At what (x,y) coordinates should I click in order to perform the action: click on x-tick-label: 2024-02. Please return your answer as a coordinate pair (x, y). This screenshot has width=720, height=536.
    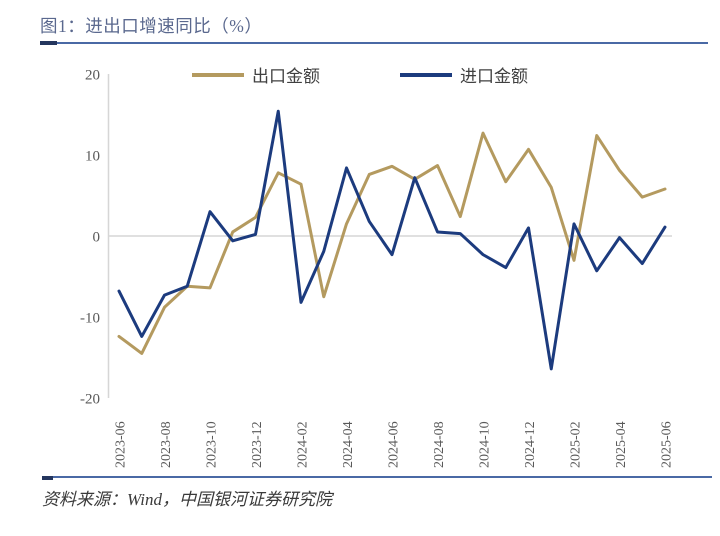
    Looking at the image, I should click on (303, 444).